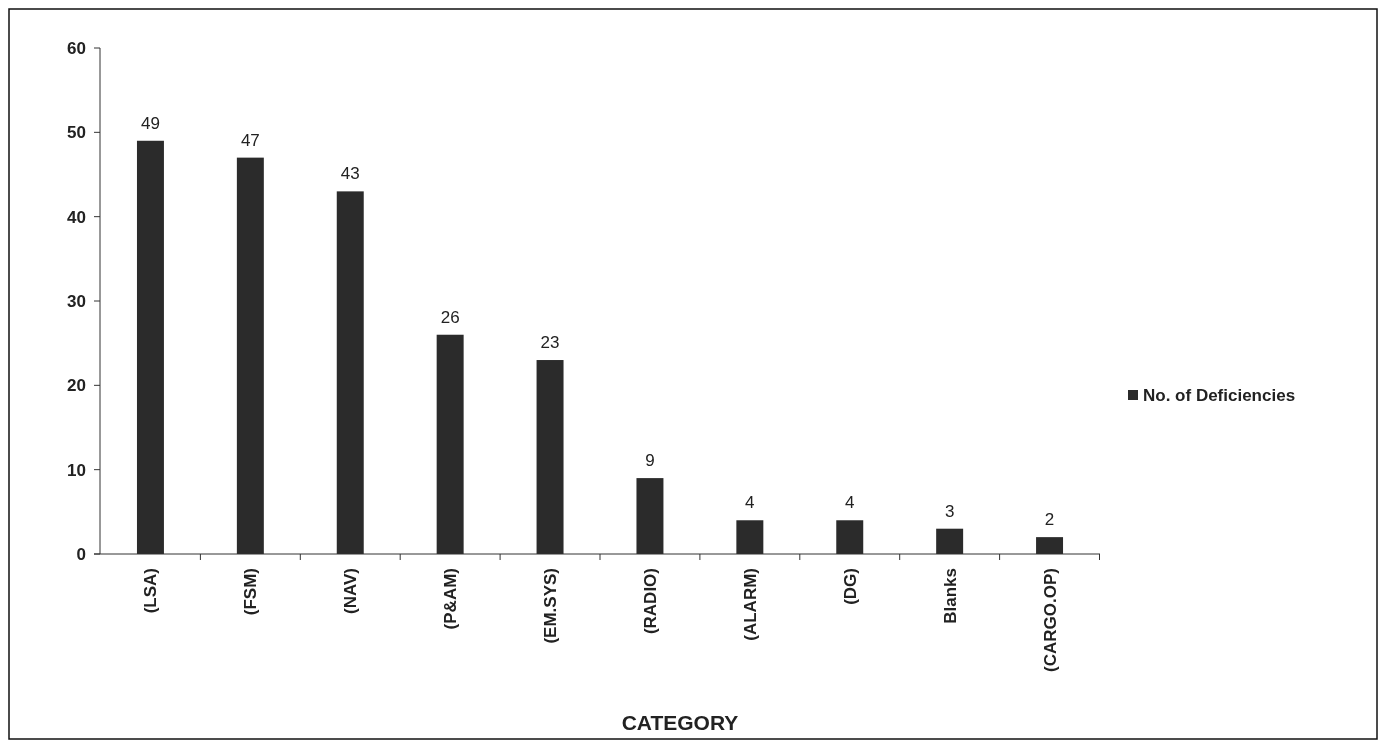 The image size is (1387, 750). Describe the element at coordinates (650, 601) in the screenshot. I see `x-tick-label: (RADIO)` at that location.